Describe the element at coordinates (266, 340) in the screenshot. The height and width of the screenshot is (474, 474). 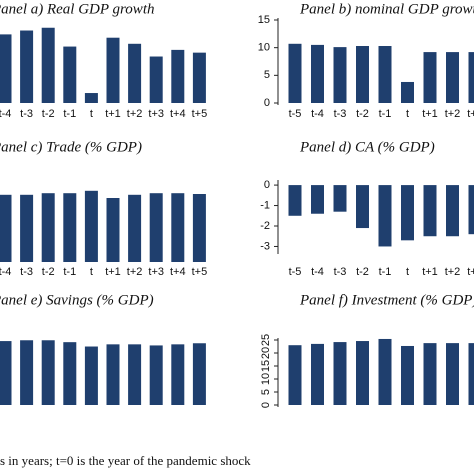
I see `y-tick-label: 25` at that location.